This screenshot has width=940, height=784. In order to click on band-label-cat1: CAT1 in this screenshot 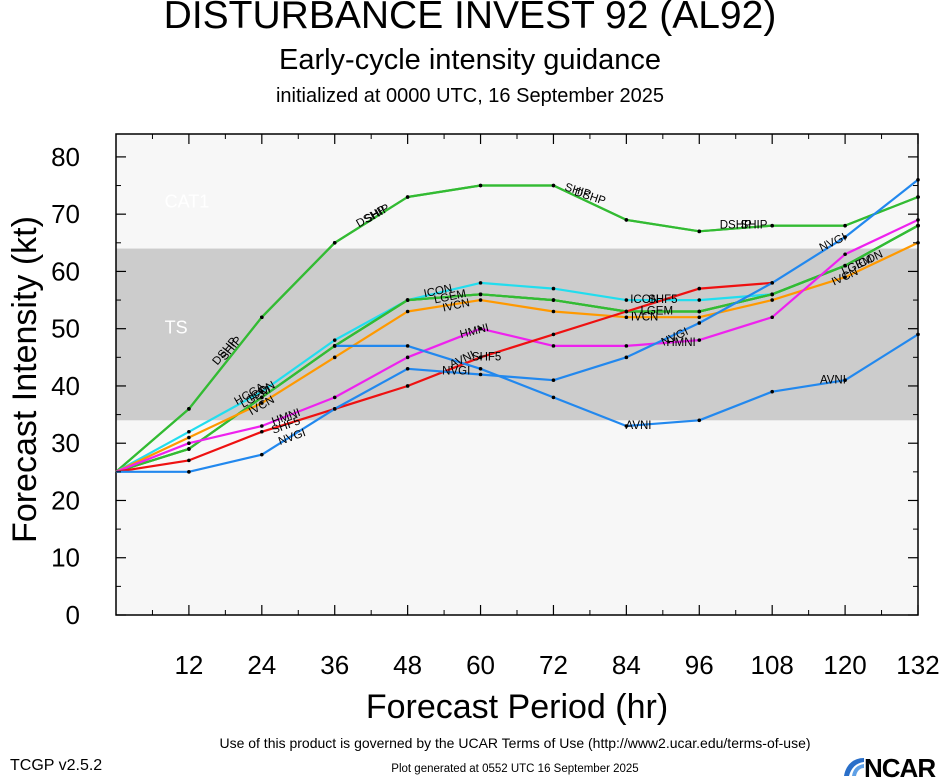, I will do `click(187, 201)`.